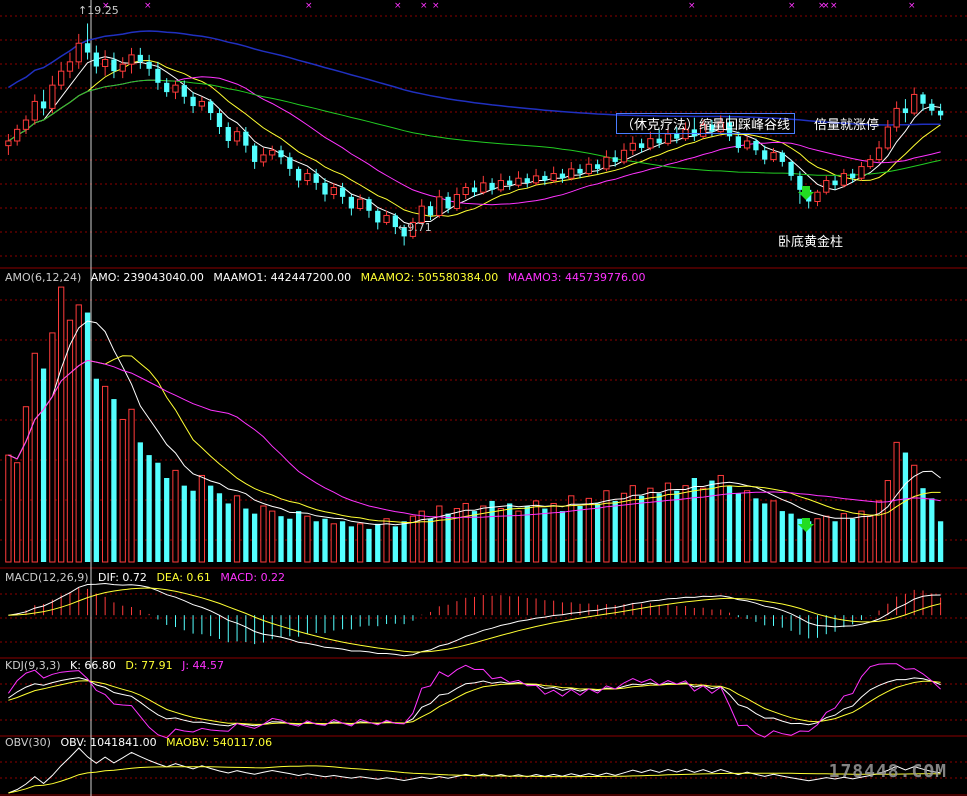  I want to click on obv-line, so click(474, 770).